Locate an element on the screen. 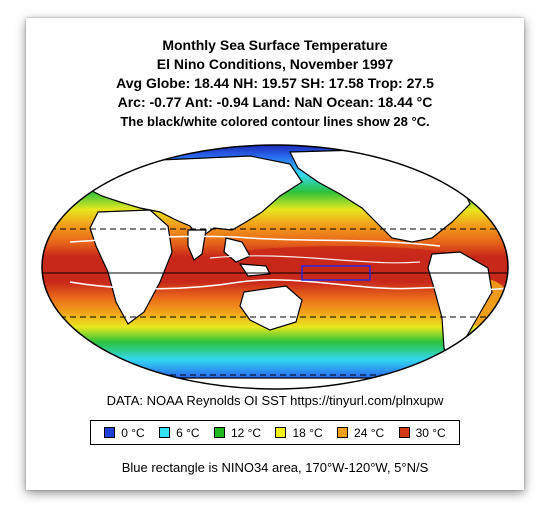  legend-item: 30 °C is located at coordinates (422, 432).